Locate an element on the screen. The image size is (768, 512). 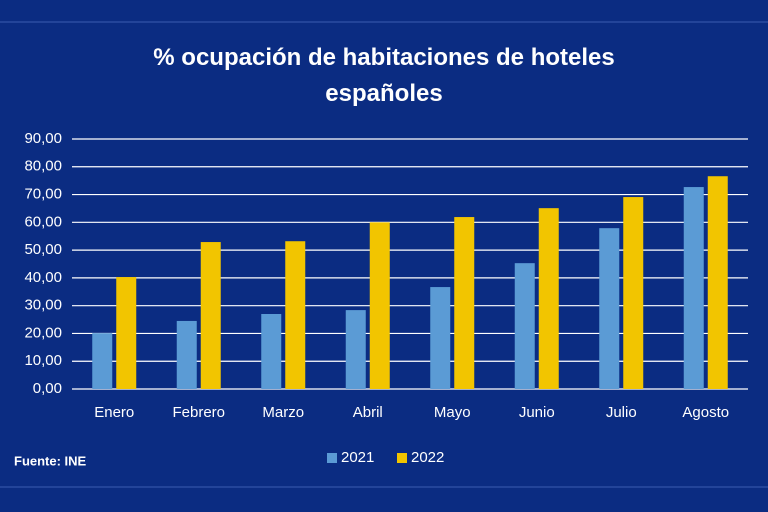
x-tick-label: Enero is located at coordinates (114, 412).